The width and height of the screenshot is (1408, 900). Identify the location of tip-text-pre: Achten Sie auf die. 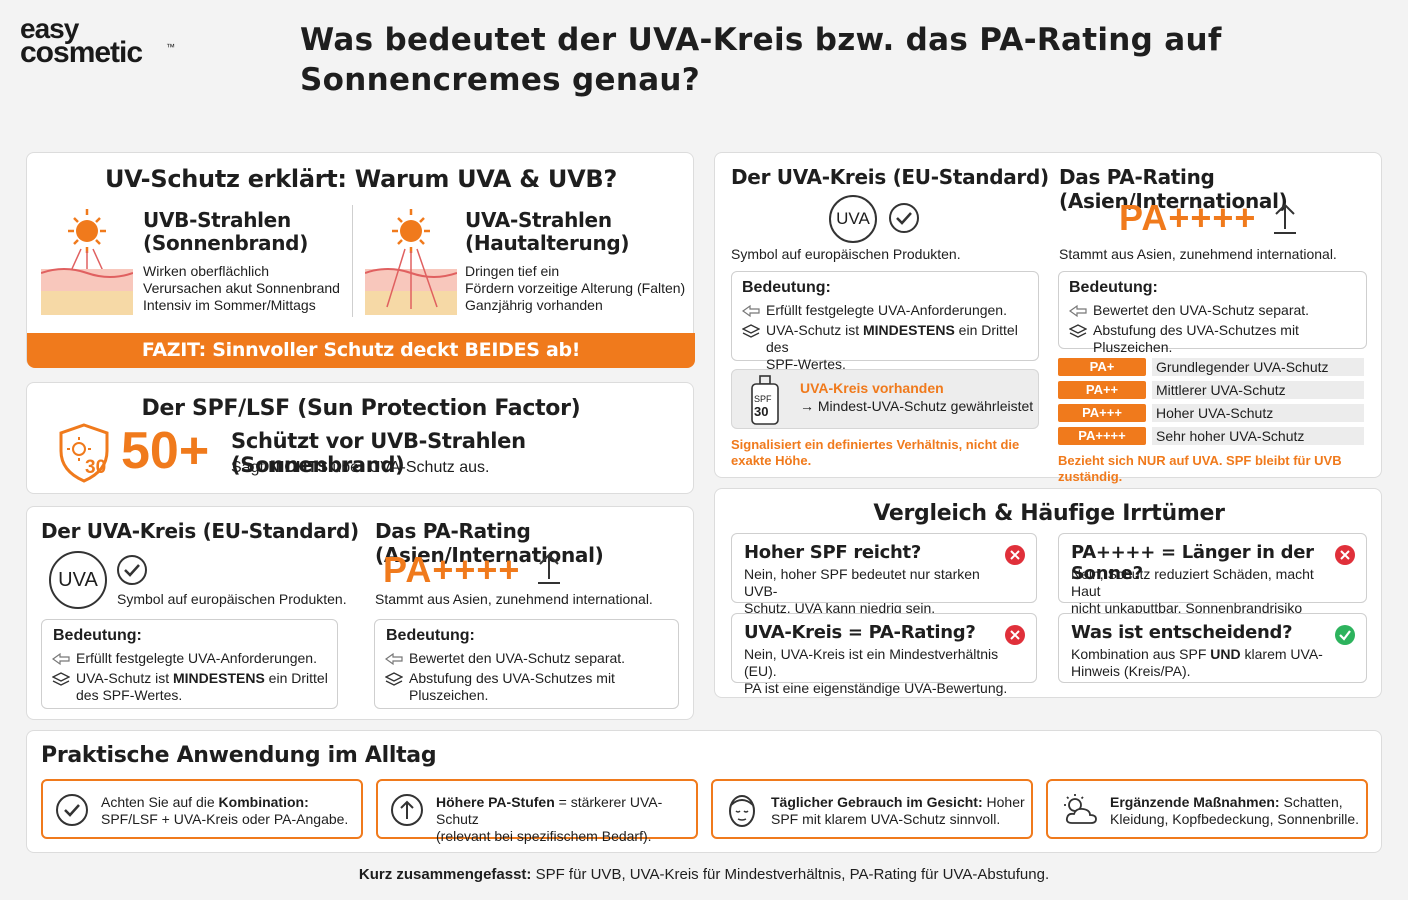
(160, 802).